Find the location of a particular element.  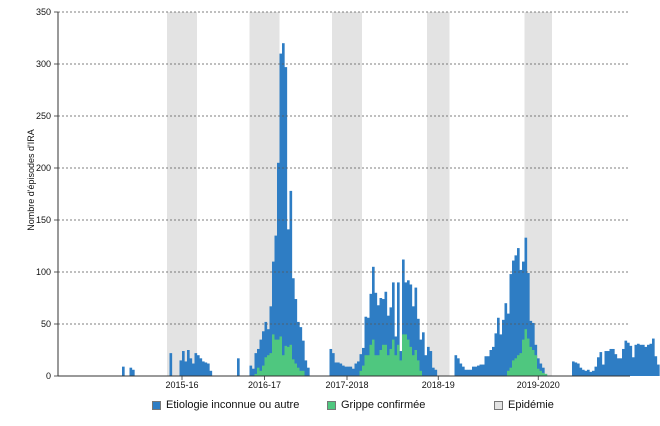

y-axis-label: Nombre d'épisodes d'IRA is located at coordinates (31, 180).